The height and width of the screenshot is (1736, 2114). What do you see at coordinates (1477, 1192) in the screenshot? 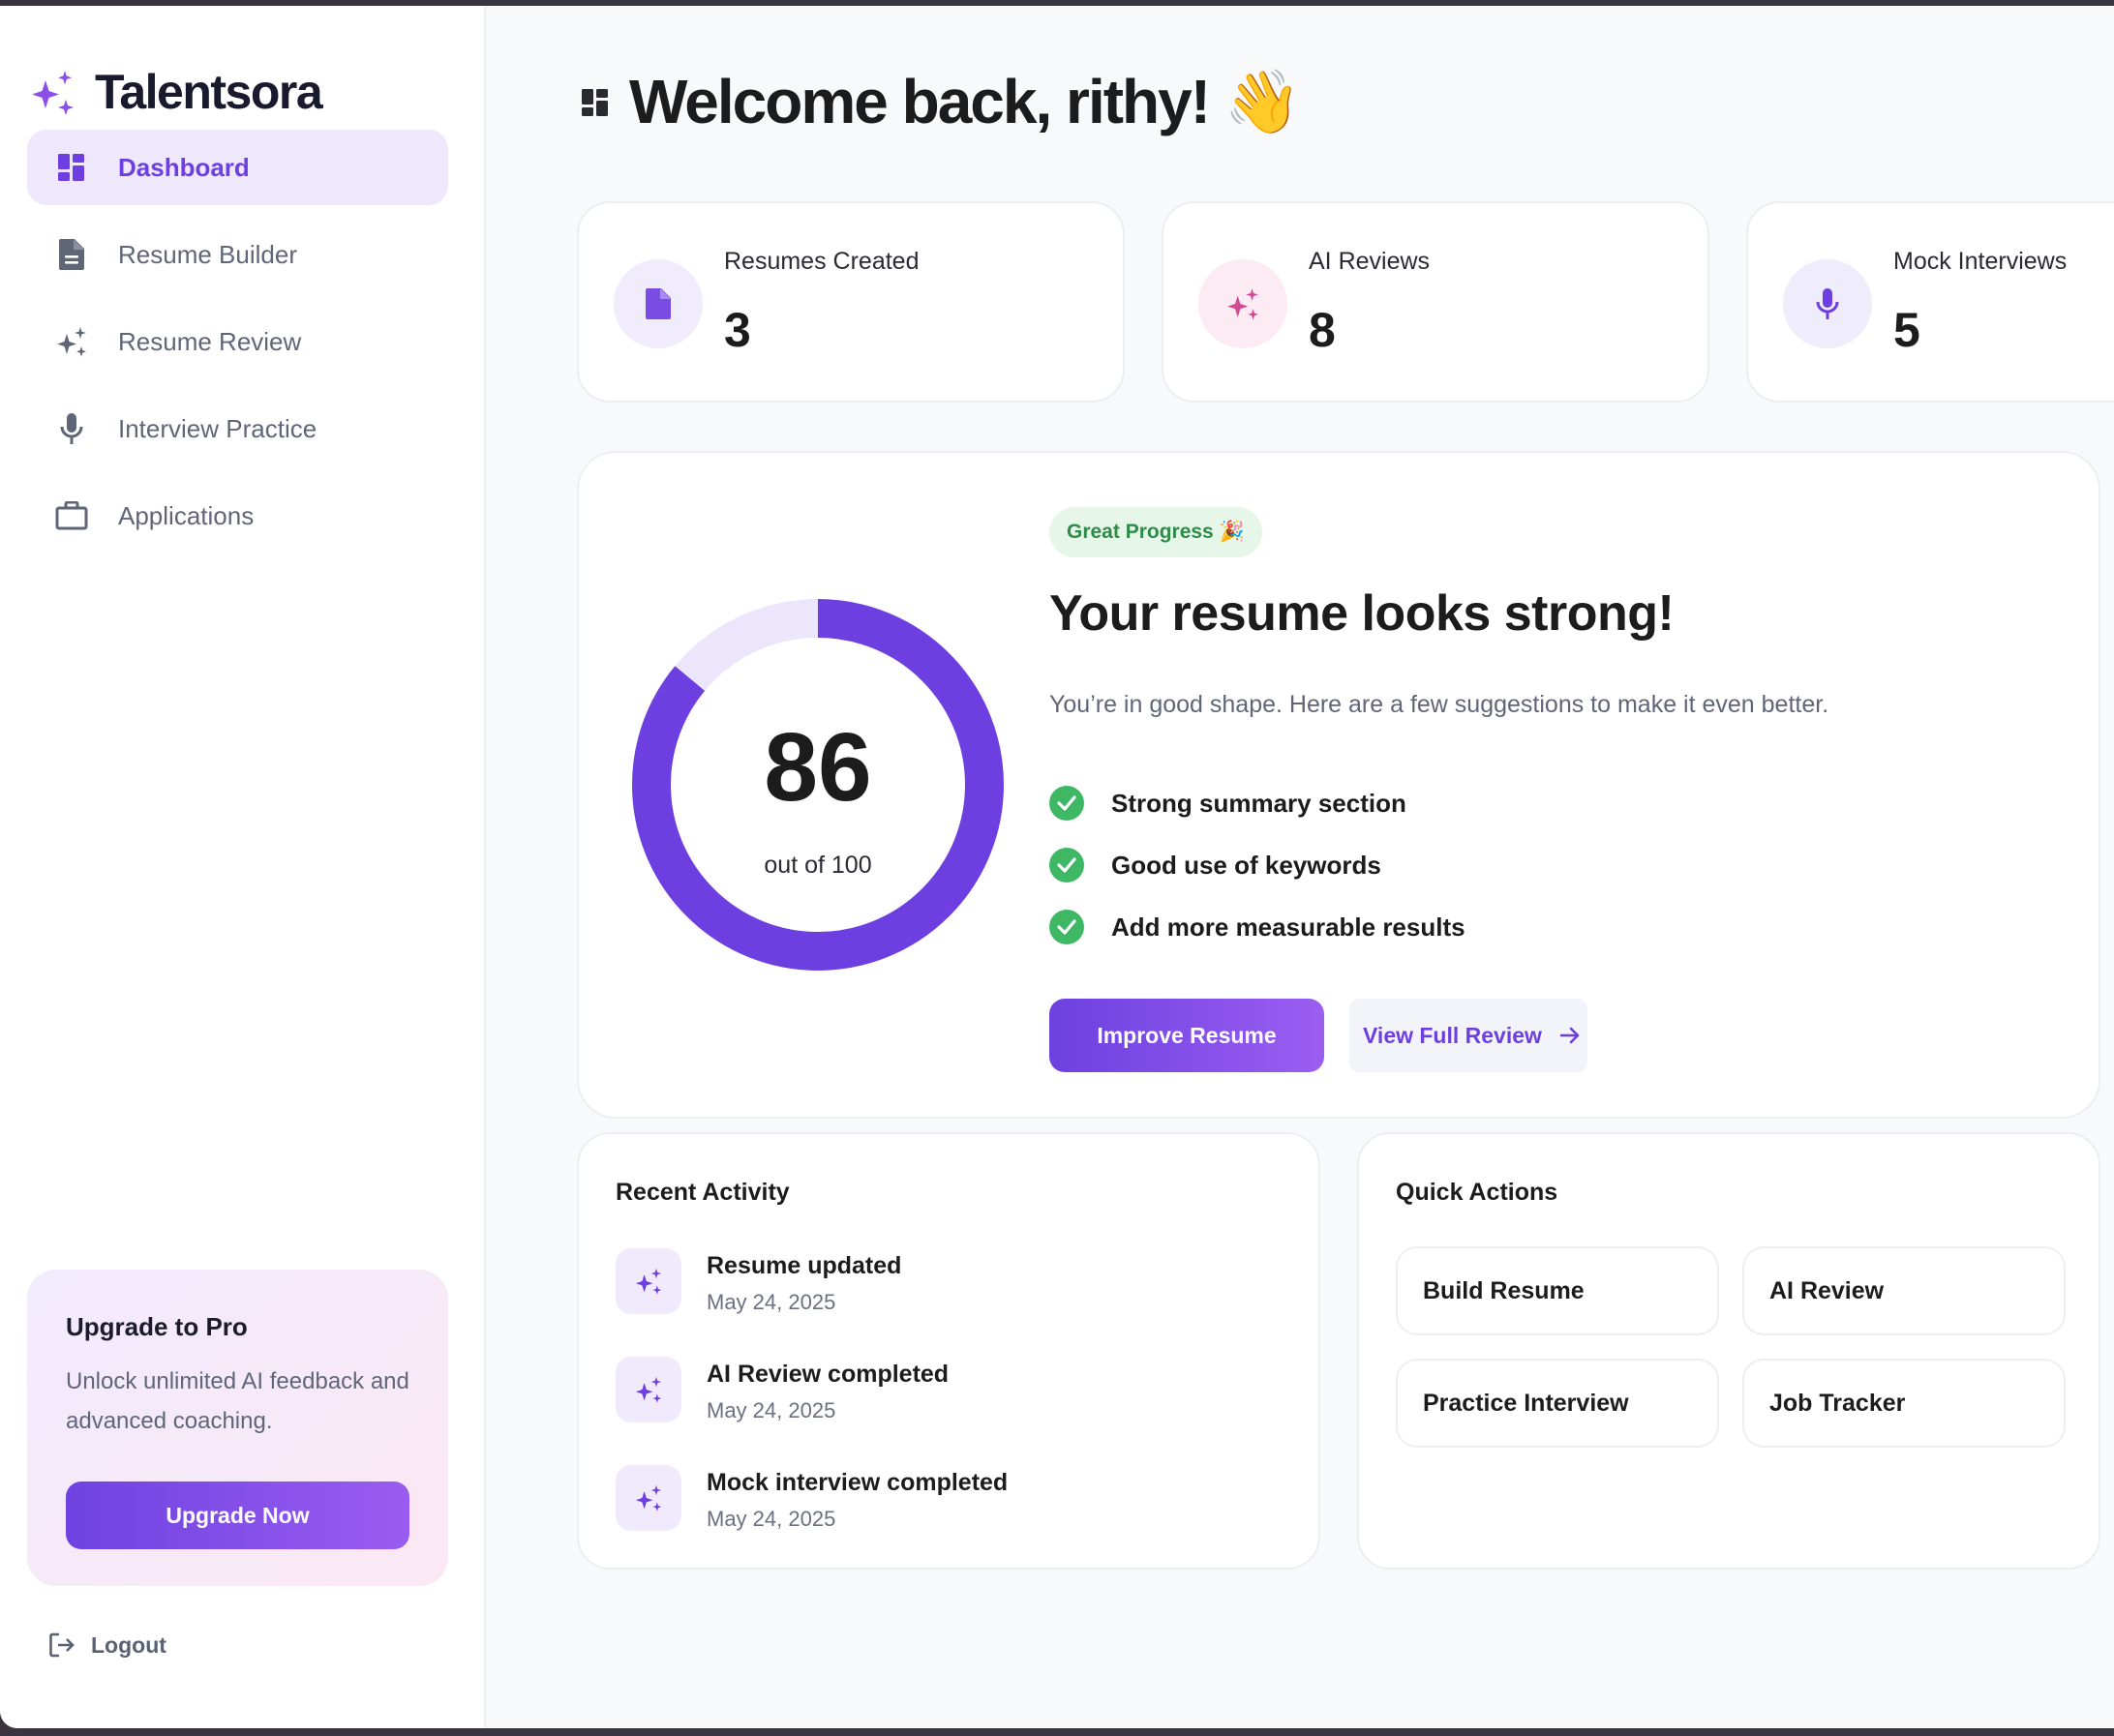
I see `card-title: Quick Actions` at bounding box center [1477, 1192].